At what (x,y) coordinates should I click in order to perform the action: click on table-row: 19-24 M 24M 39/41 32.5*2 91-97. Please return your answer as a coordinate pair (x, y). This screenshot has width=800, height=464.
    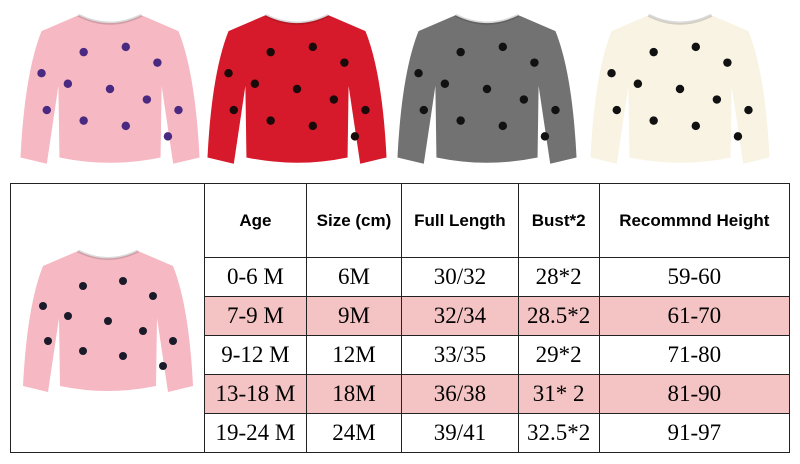
    Looking at the image, I should click on (401, 433).